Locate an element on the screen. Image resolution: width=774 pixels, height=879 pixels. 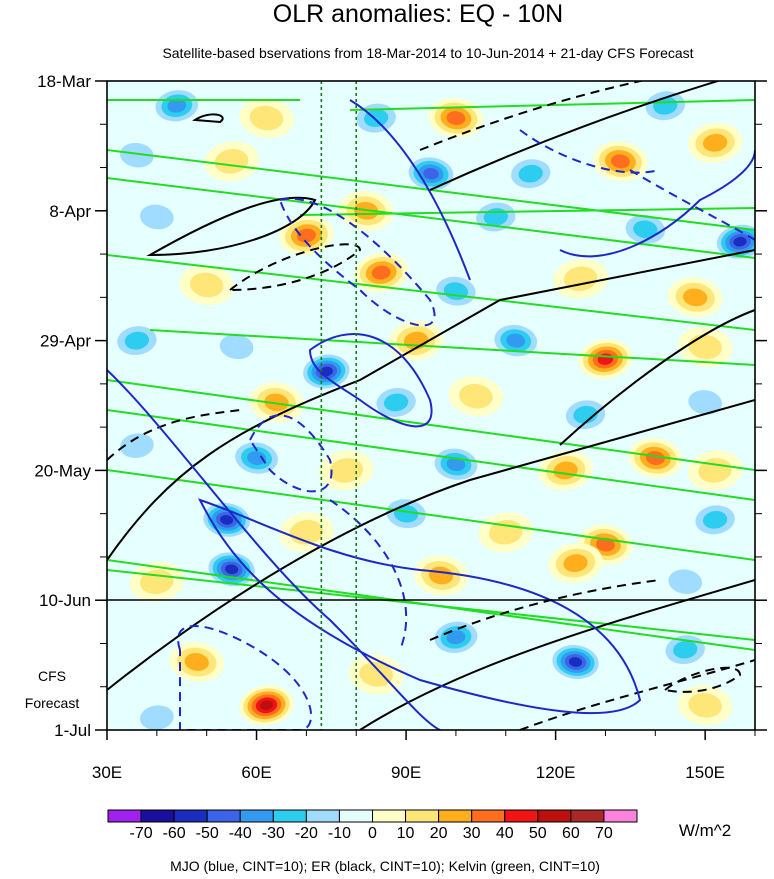
x-tick-label: 30E is located at coordinates (107, 772).